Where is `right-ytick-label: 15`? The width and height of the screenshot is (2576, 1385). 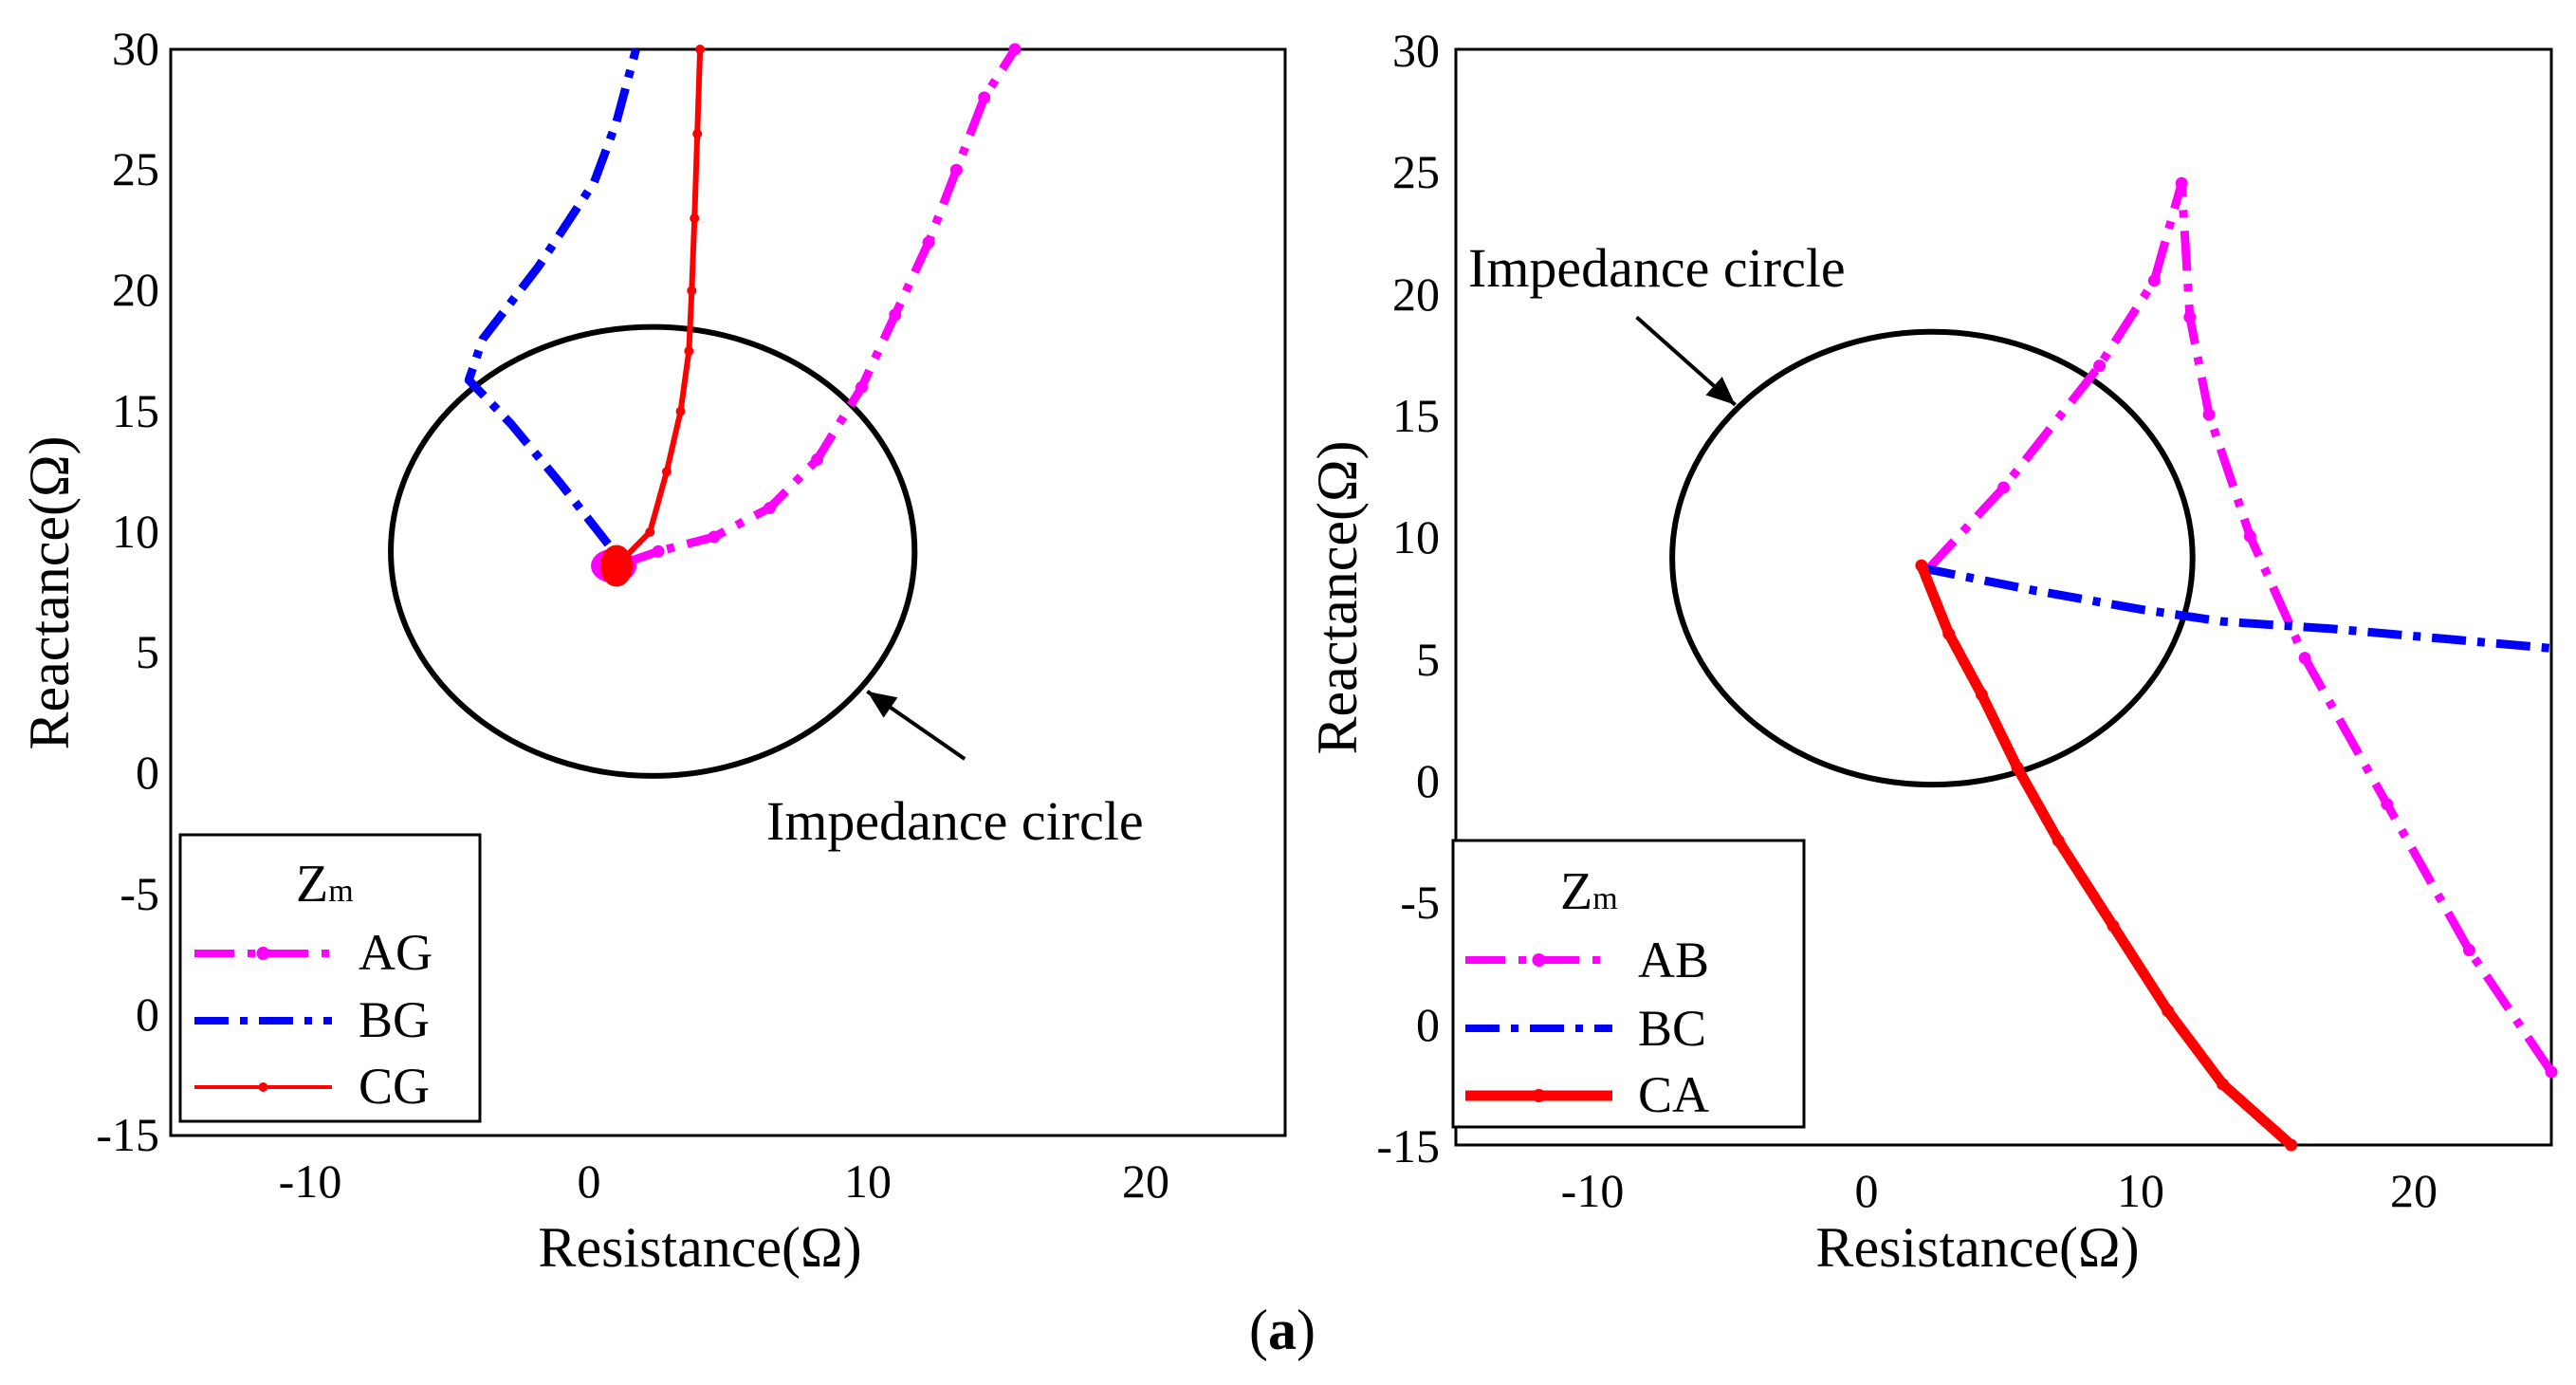
right-ytick-label: 15 is located at coordinates (1416, 416).